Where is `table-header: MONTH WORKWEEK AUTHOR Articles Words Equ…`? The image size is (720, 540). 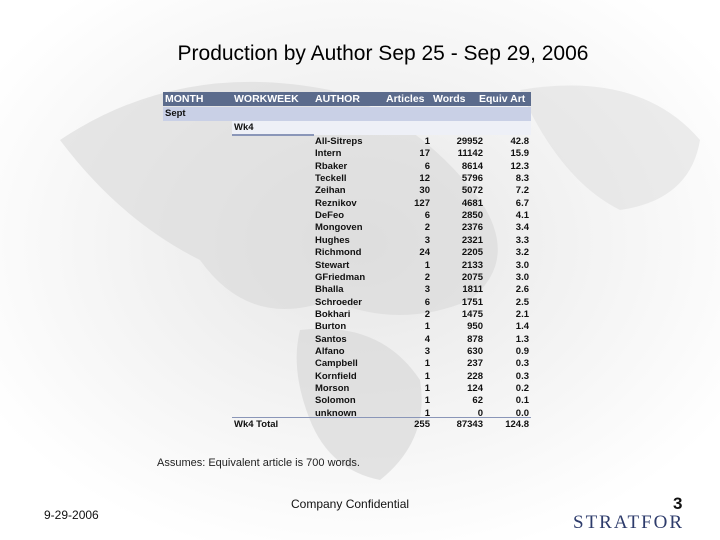 table-header: MONTH WORKWEEK AUTHOR Articles Words Equ… is located at coordinates (347, 99).